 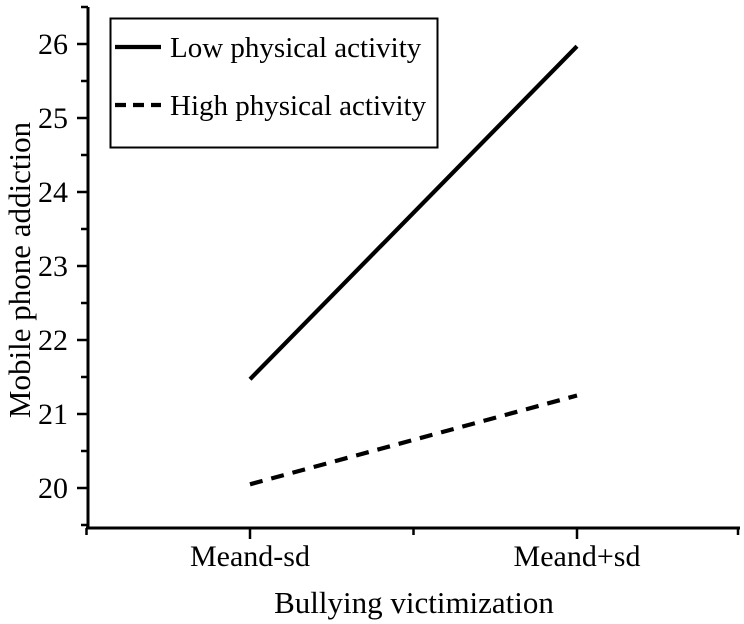 I want to click on y-tick-label: 24, so click(x=53, y=192).